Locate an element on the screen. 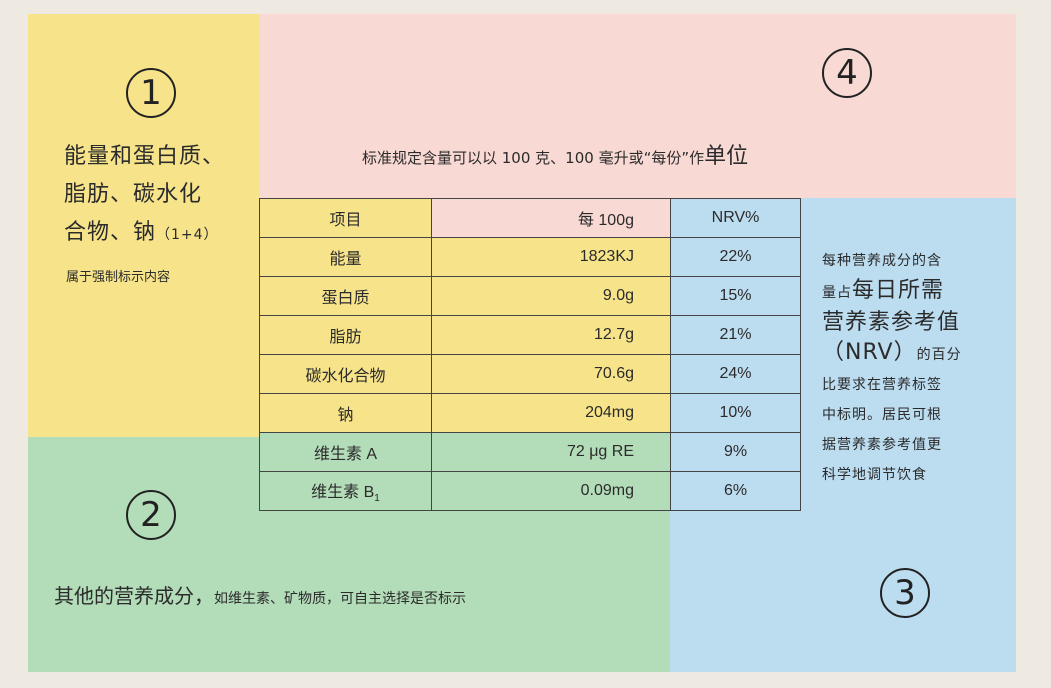  number-3-label: 3 is located at coordinates (905, 593).